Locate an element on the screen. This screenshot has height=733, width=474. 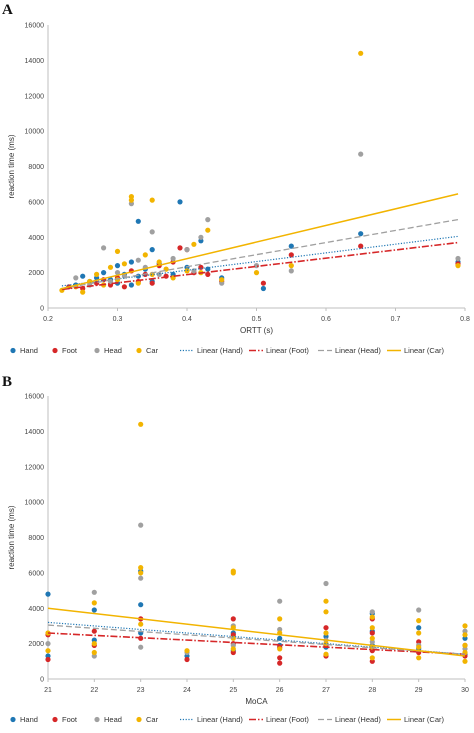
legend-label: Linear (Hand) is located at coordinates (220, 350).